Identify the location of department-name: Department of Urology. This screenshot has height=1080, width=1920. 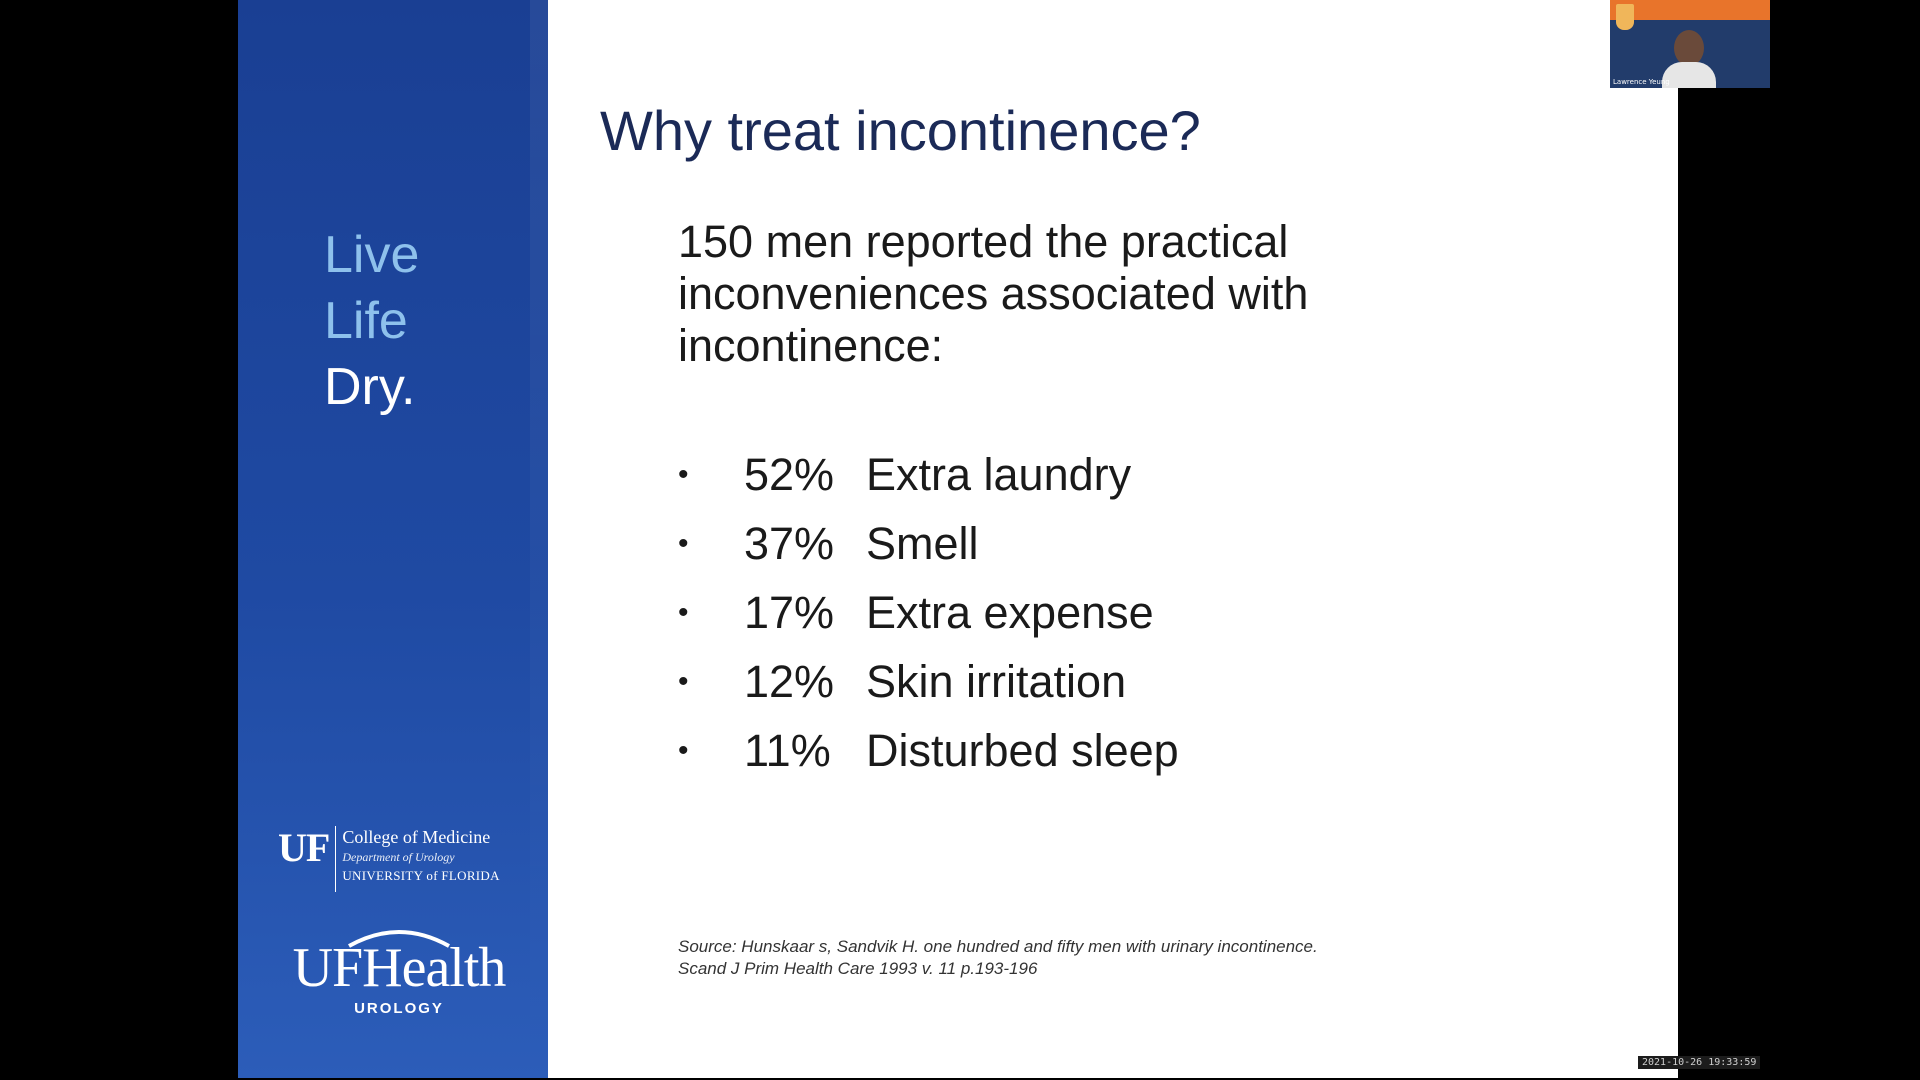
(398, 857).